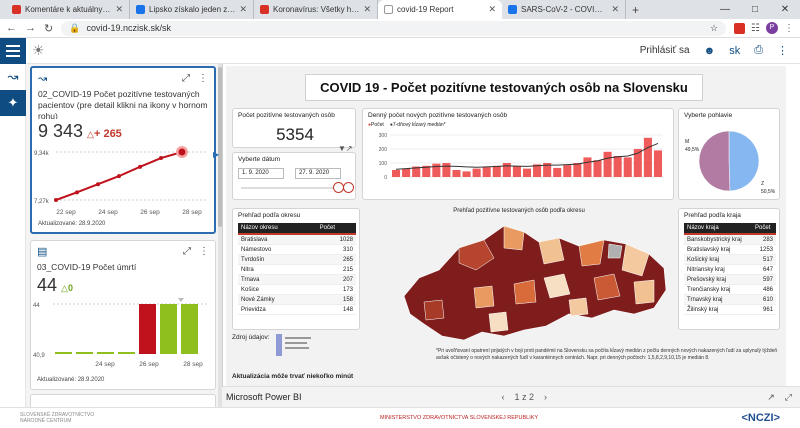 The height and width of the screenshot is (428, 800). What do you see at coordinates (192, 9) in the screenshot?
I see `browser-tab: Lipsko získalo jeden z najväčších ✕` at bounding box center [192, 9].